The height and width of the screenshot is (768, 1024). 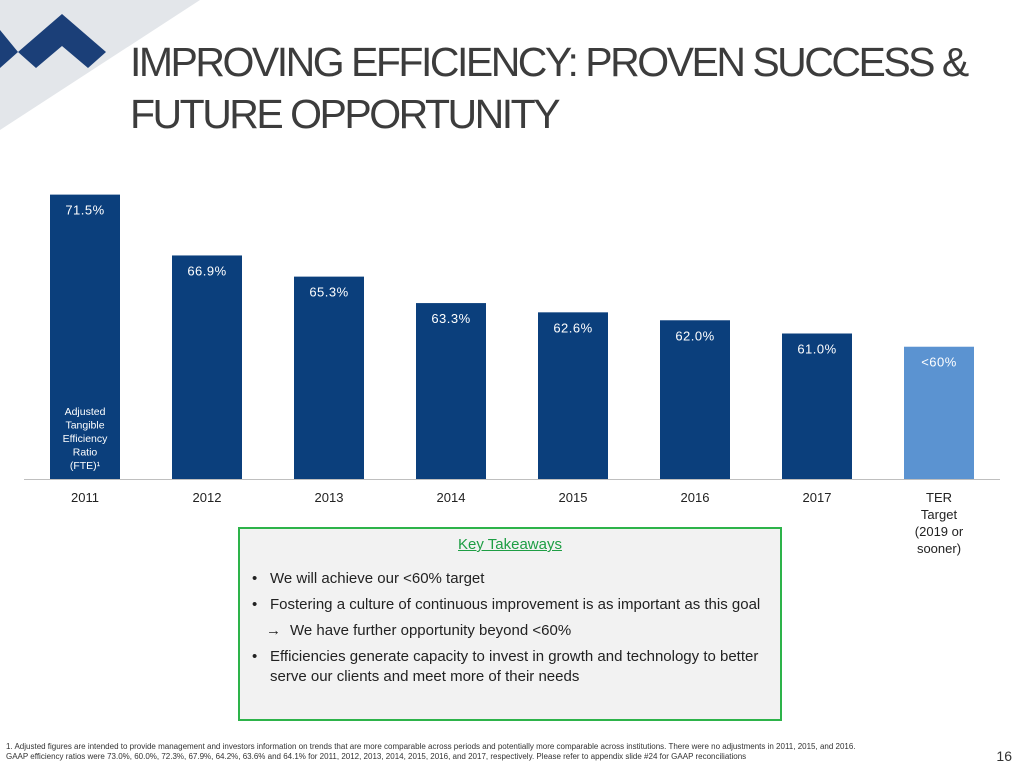 I want to click on series-label: Adjusted, so click(x=85, y=412).